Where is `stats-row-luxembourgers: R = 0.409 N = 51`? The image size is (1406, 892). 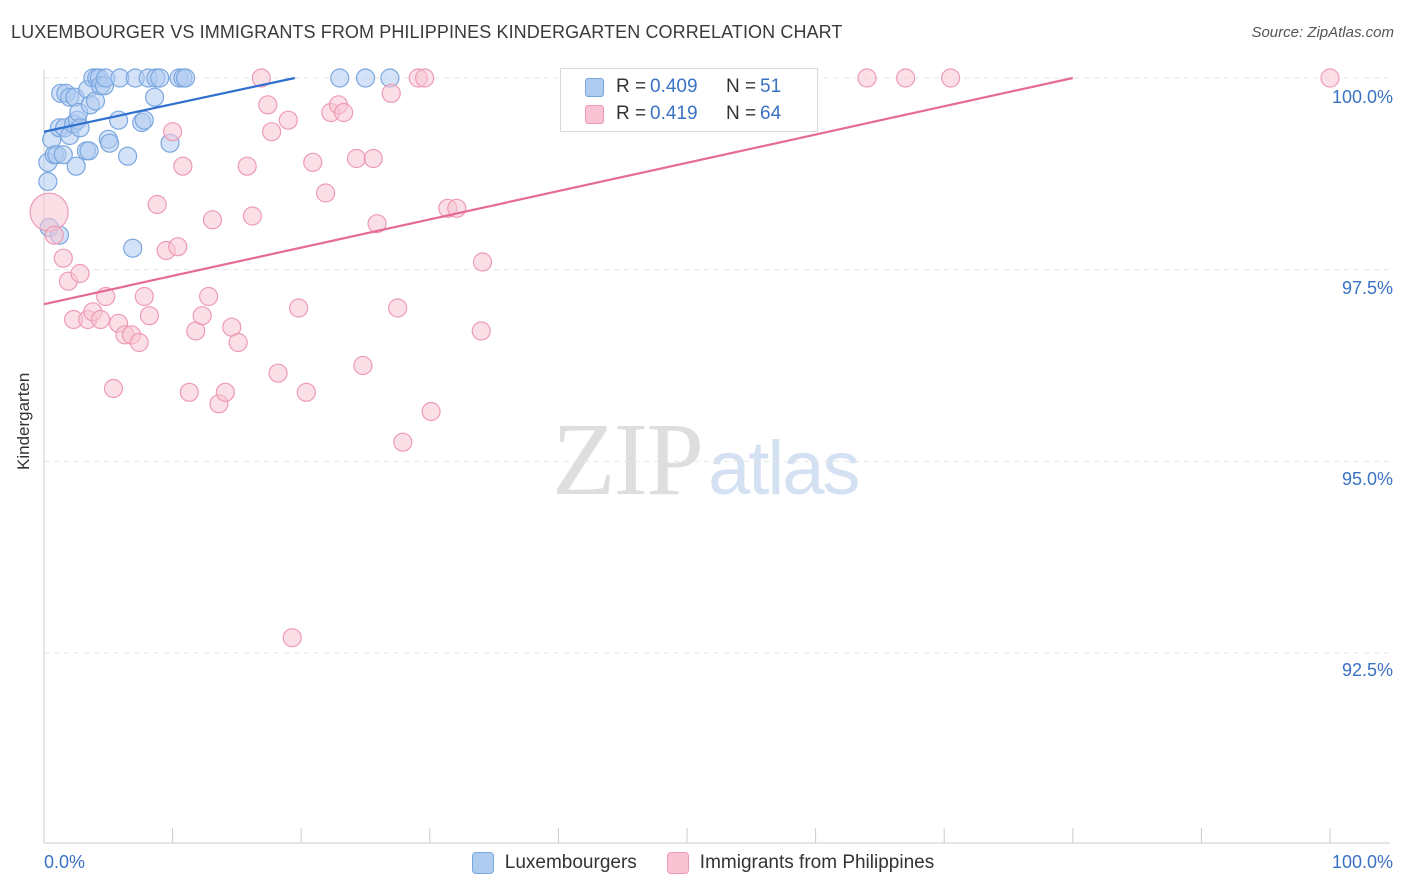
stats-row-luxembourgers: R = 0.409 N = 51 is located at coordinates (683, 87).